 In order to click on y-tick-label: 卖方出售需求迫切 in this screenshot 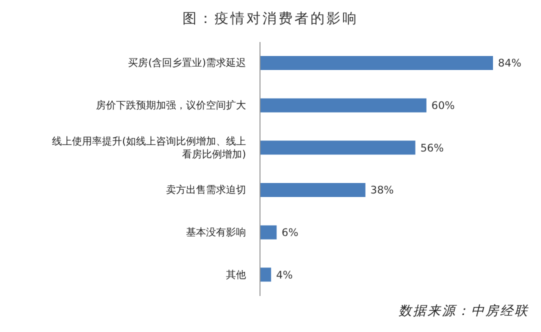, I will do `click(206, 190)`.